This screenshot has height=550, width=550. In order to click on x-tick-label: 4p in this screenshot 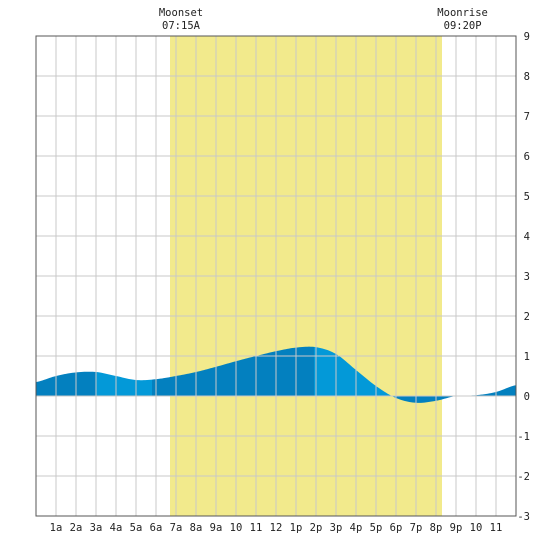, I will do `click(356, 528)`.